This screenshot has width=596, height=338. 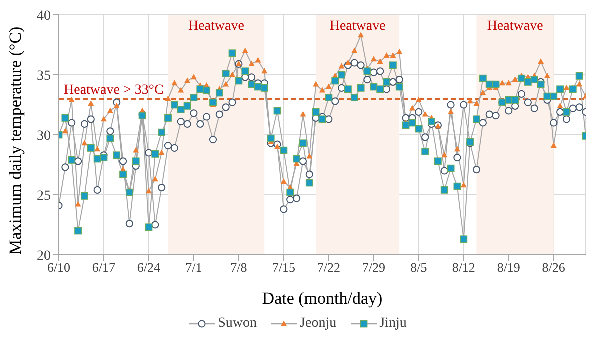 What do you see at coordinates (149, 268) in the screenshot?
I see `x-tick-label: 6/24` at bounding box center [149, 268].